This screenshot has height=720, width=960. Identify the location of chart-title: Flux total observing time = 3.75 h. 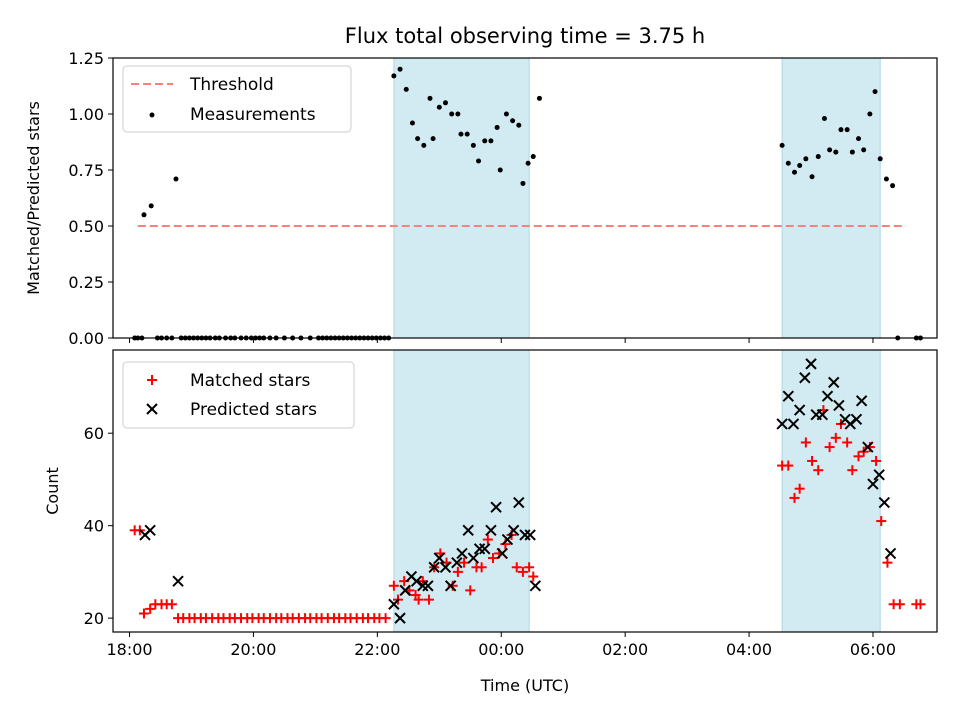
(525, 36).